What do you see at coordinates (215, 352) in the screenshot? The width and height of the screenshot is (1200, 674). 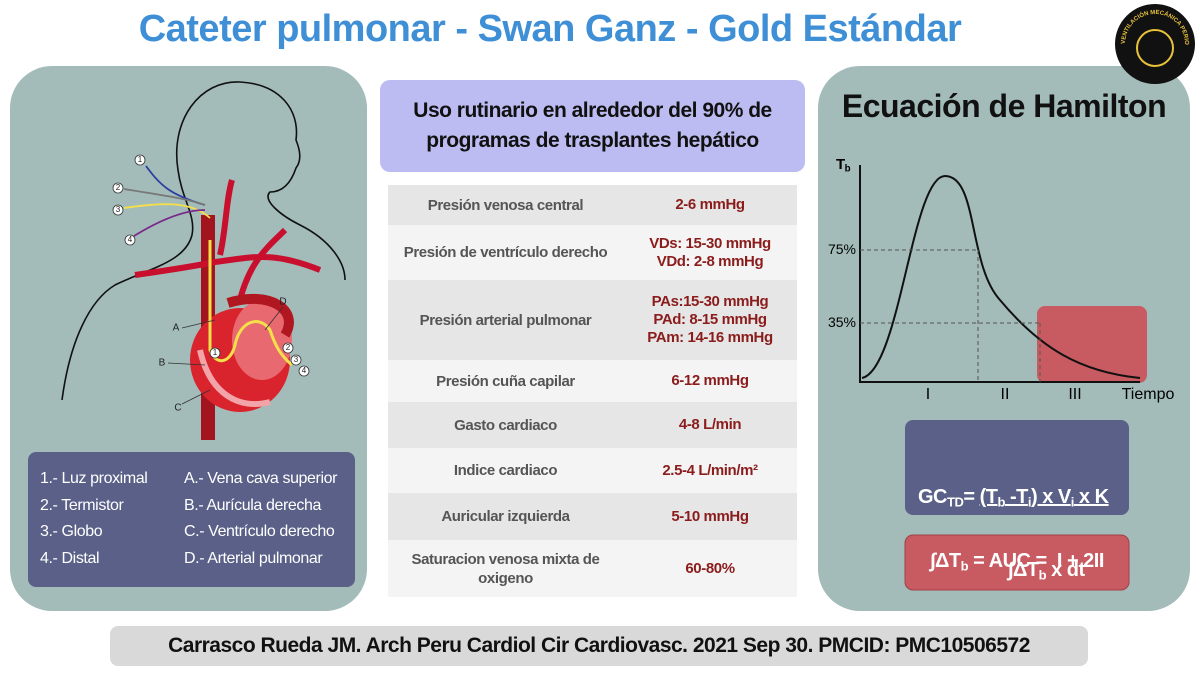 I see `tip-label: 1` at bounding box center [215, 352].